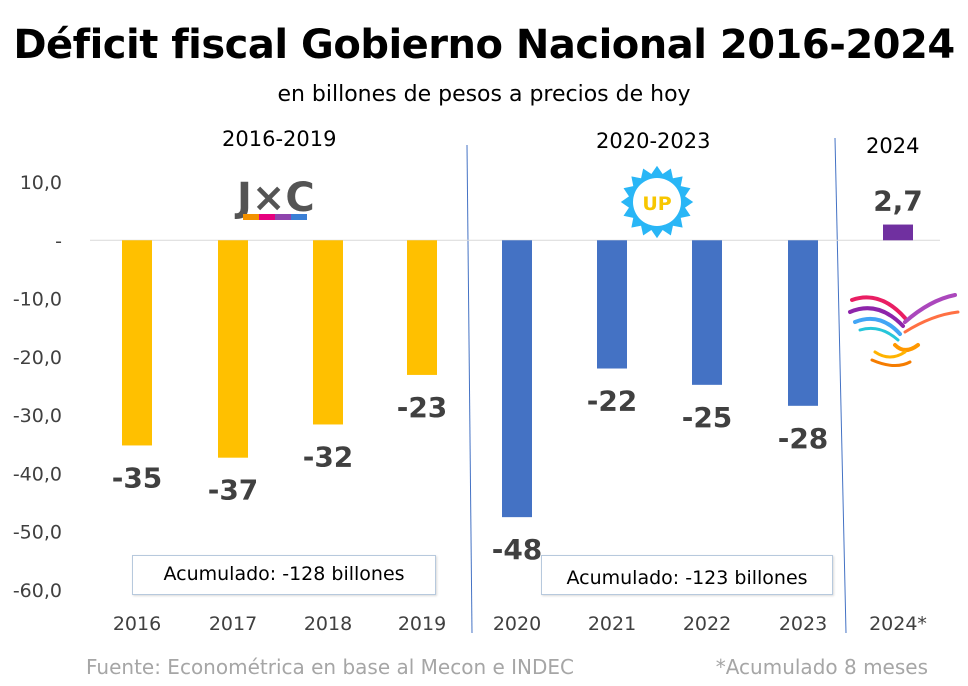 The height and width of the screenshot is (686, 968). Describe the element at coordinates (328, 332) in the screenshot. I see `bar-2018` at that location.